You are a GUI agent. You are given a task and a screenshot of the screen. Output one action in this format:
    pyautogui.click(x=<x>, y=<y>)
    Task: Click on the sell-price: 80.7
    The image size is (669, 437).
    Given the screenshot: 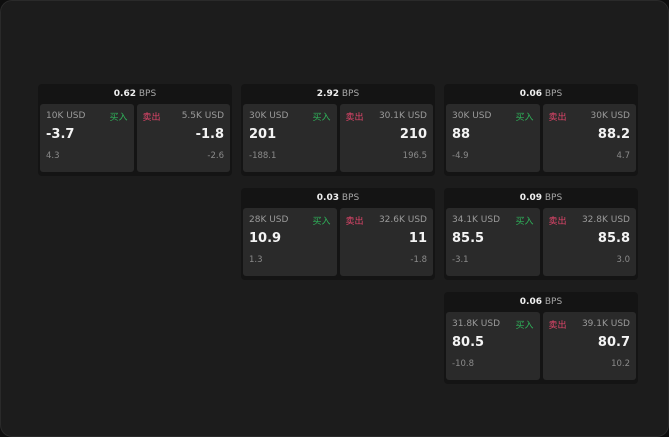 What is the action you would take?
    pyautogui.click(x=613, y=342)
    